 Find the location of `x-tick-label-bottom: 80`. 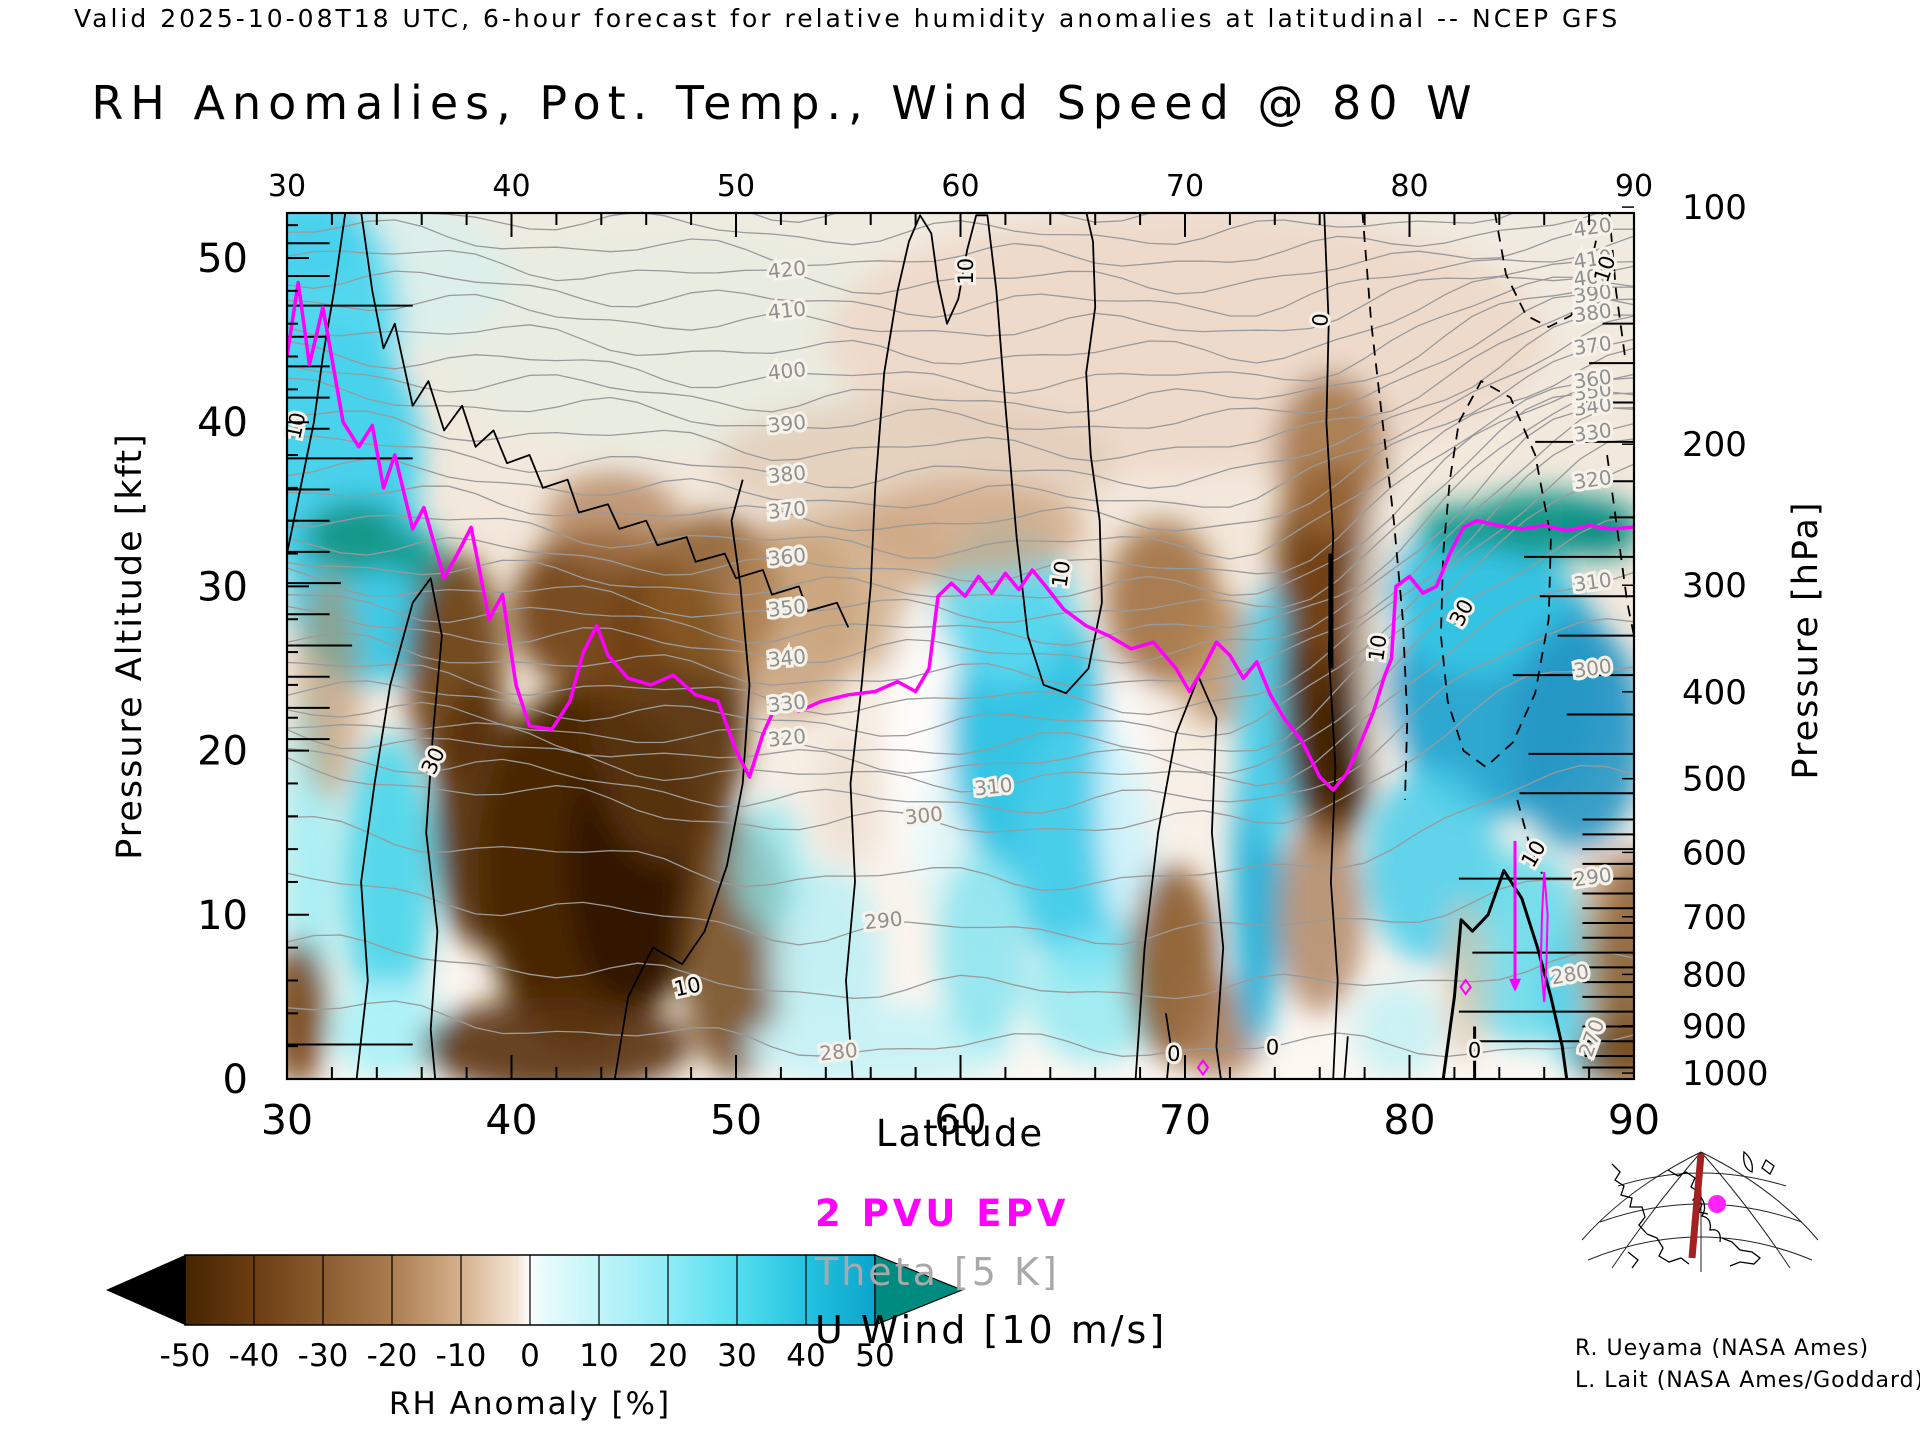

x-tick-label-bottom: 80 is located at coordinates (1409, 1120).